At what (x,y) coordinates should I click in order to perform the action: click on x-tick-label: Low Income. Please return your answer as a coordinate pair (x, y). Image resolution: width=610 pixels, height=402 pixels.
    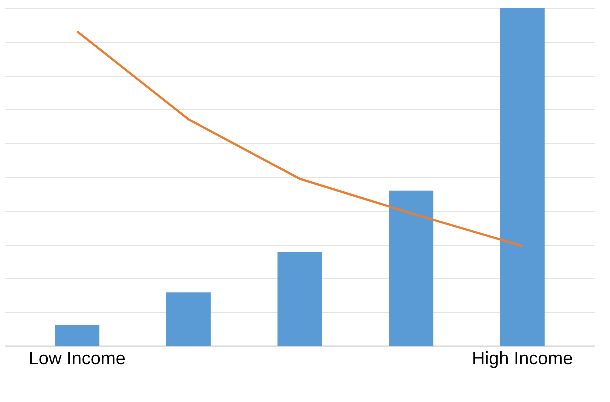
    Looking at the image, I should click on (77, 358).